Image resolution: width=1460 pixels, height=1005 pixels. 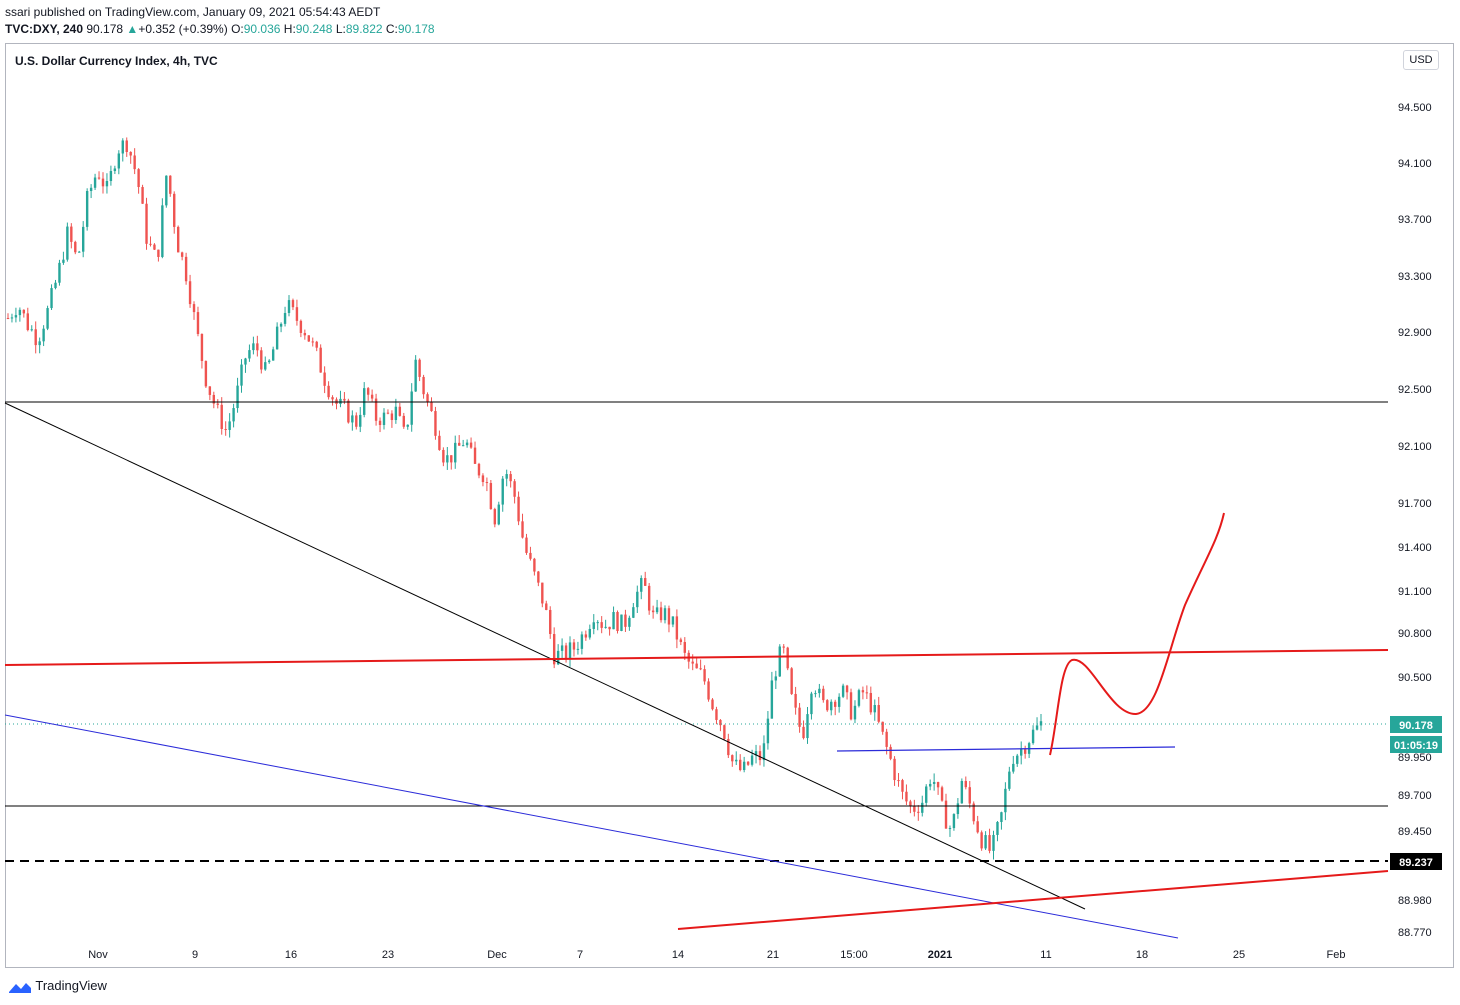 What do you see at coordinates (716, 955) in the screenshot?
I see `x-axis: Nov 9 16 23 Dec 7 14 21 15:00 2021 11 18 25 Feb` at bounding box center [716, 955].